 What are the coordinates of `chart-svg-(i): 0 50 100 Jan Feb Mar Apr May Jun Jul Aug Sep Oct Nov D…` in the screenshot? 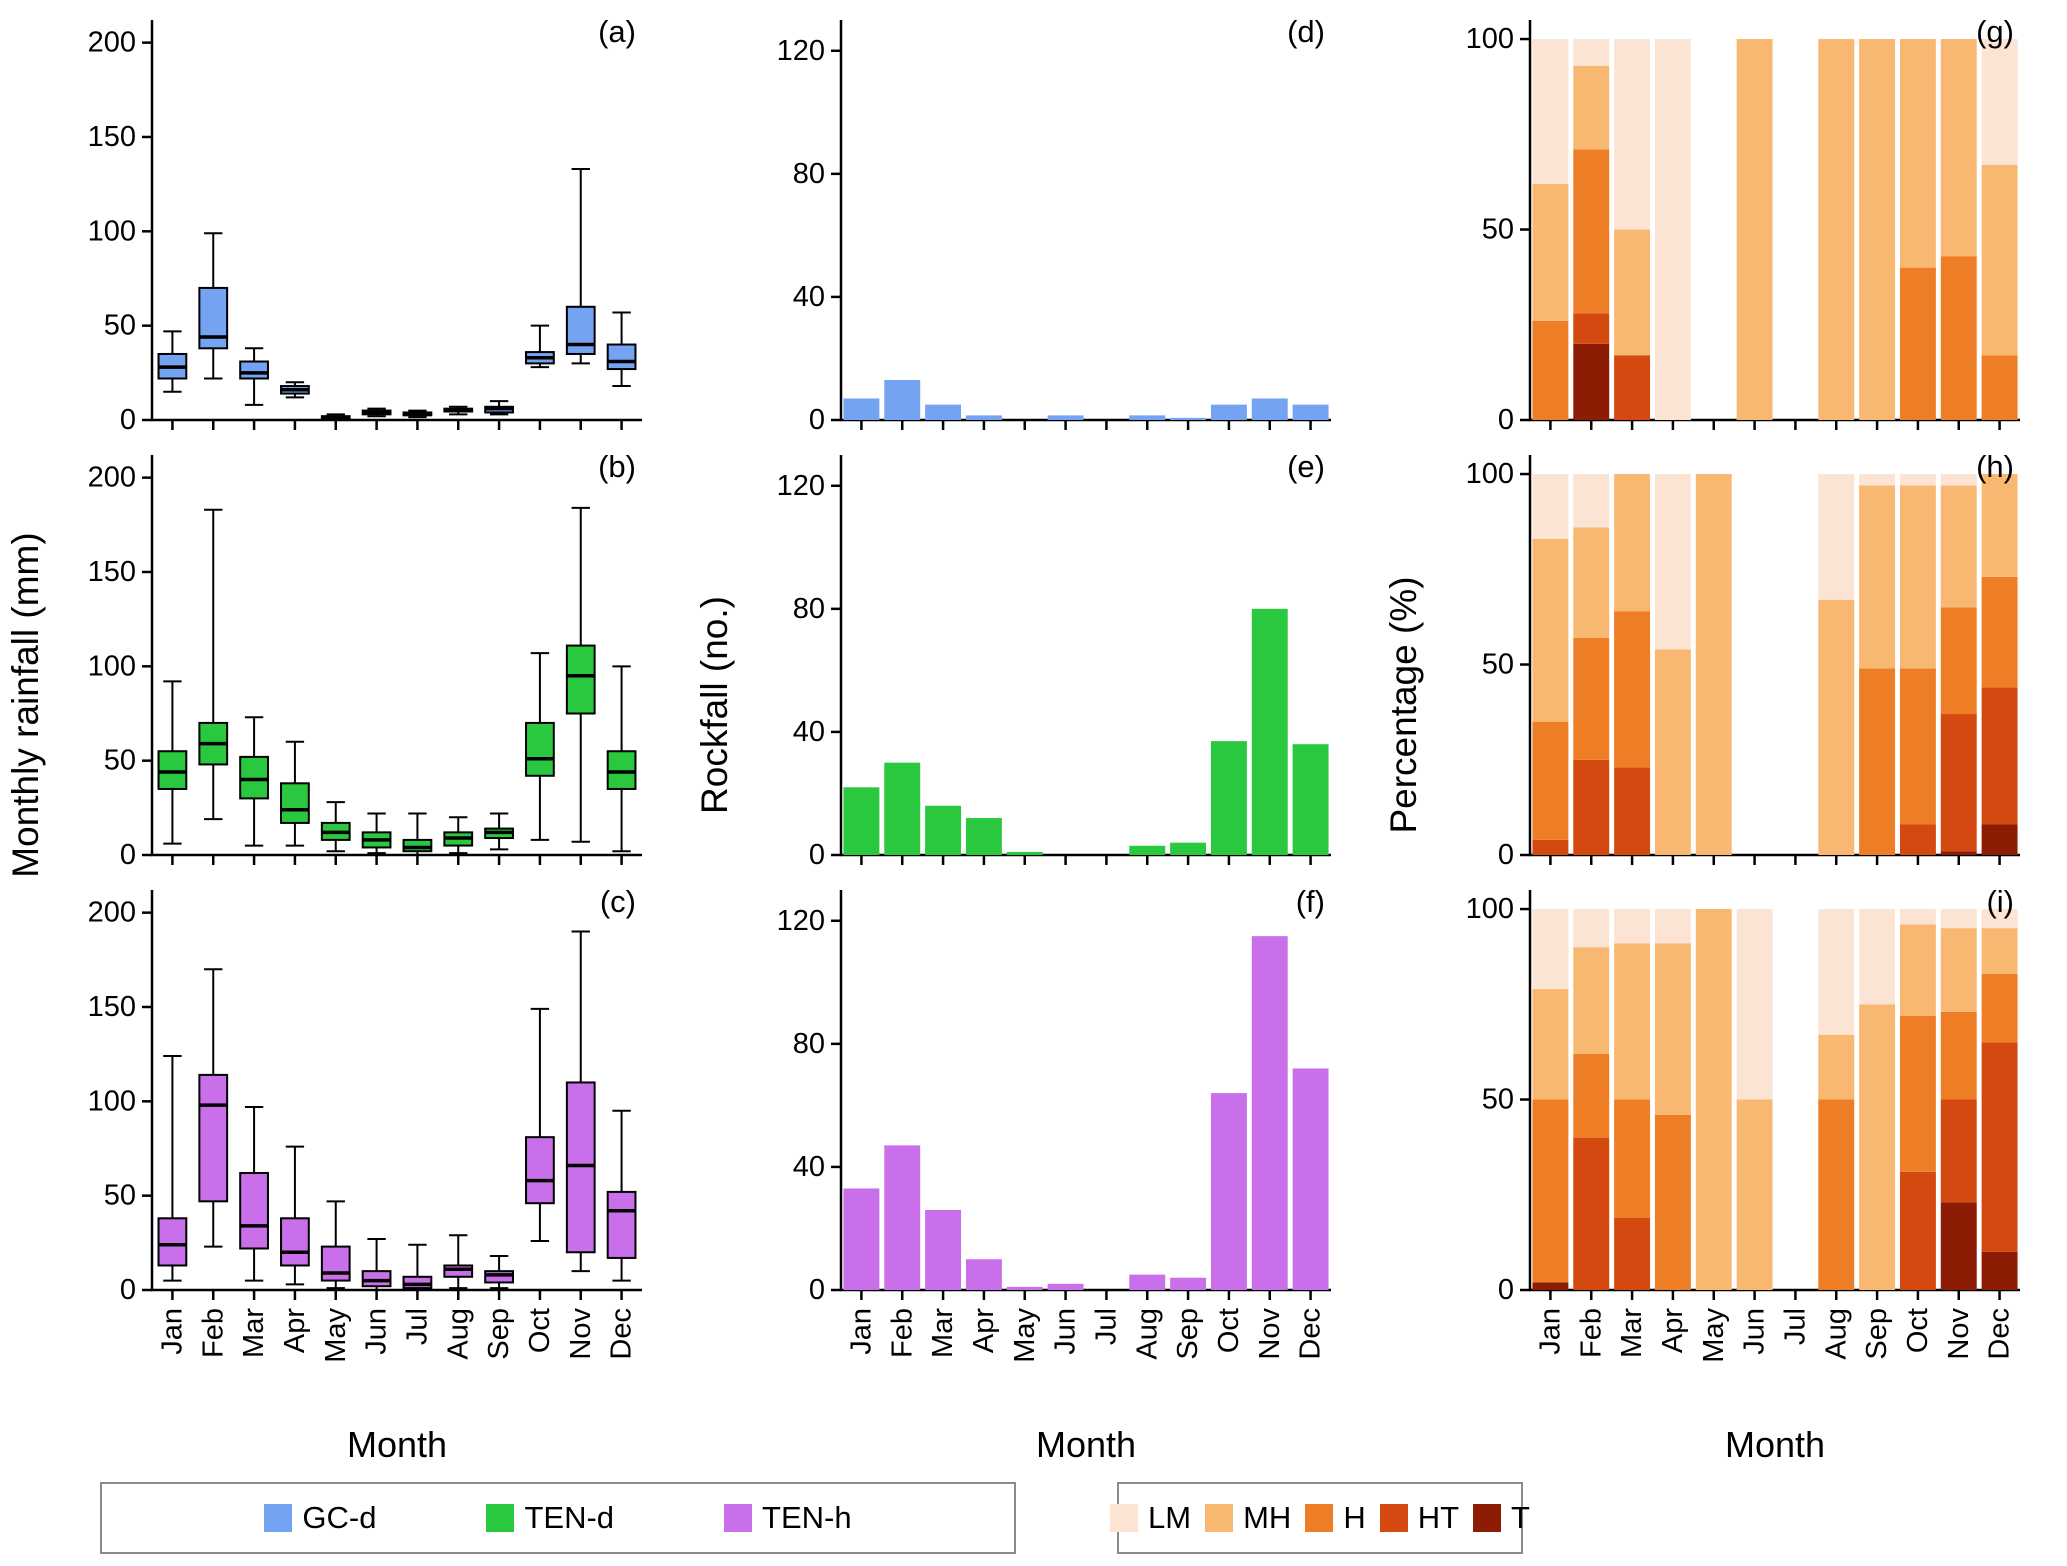 It's located at (1743, 1123).